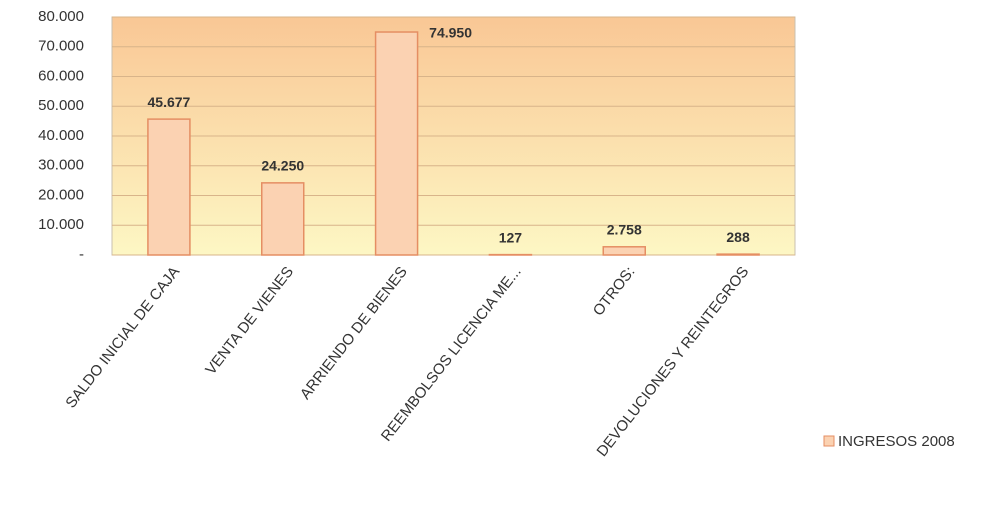 This screenshot has width=983, height=514. Describe the element at coordinates (896, 441) in the screenshot. I see `legend-label: INGRESOS 2008` at that location.